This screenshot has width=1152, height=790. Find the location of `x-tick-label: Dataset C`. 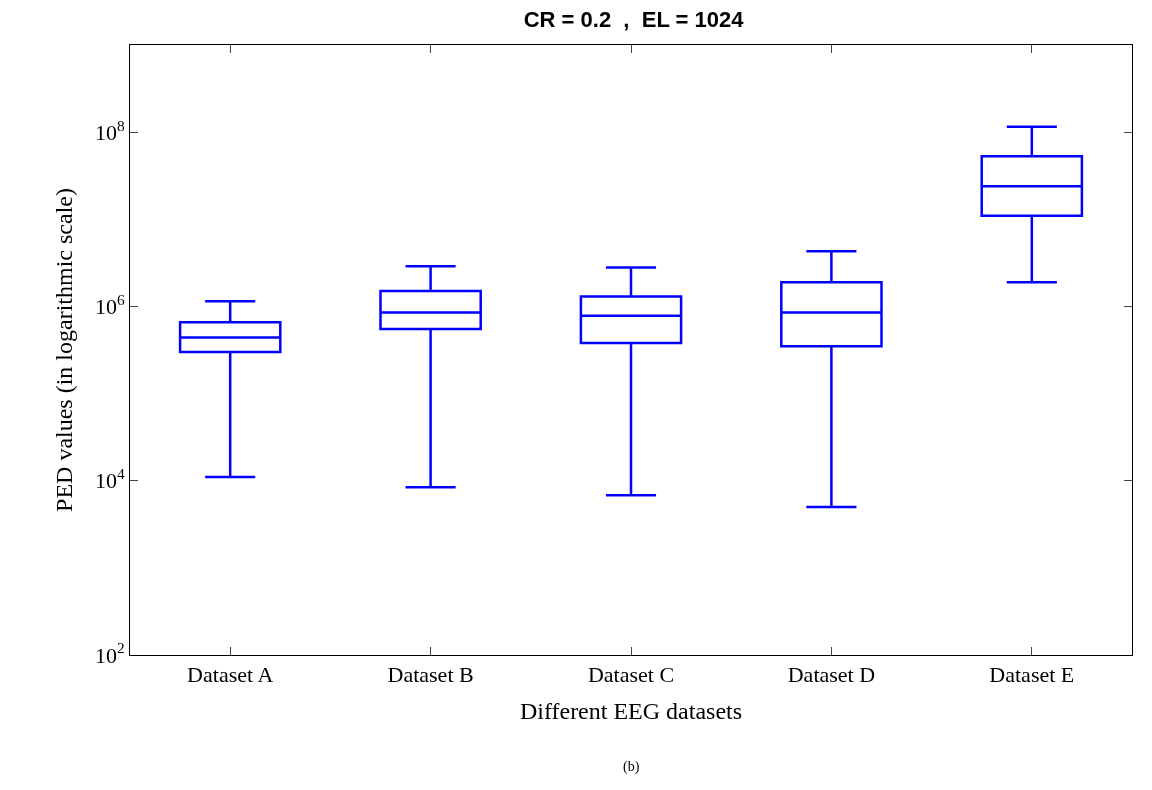

x-tick-label: Dataset C is located at coordinates (631, 675).